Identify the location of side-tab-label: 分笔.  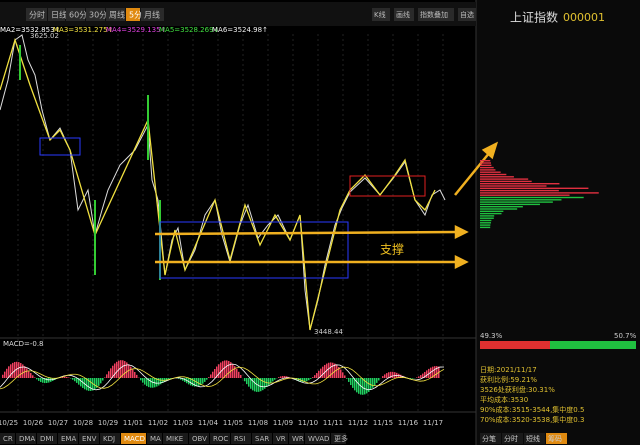
(489, 438).